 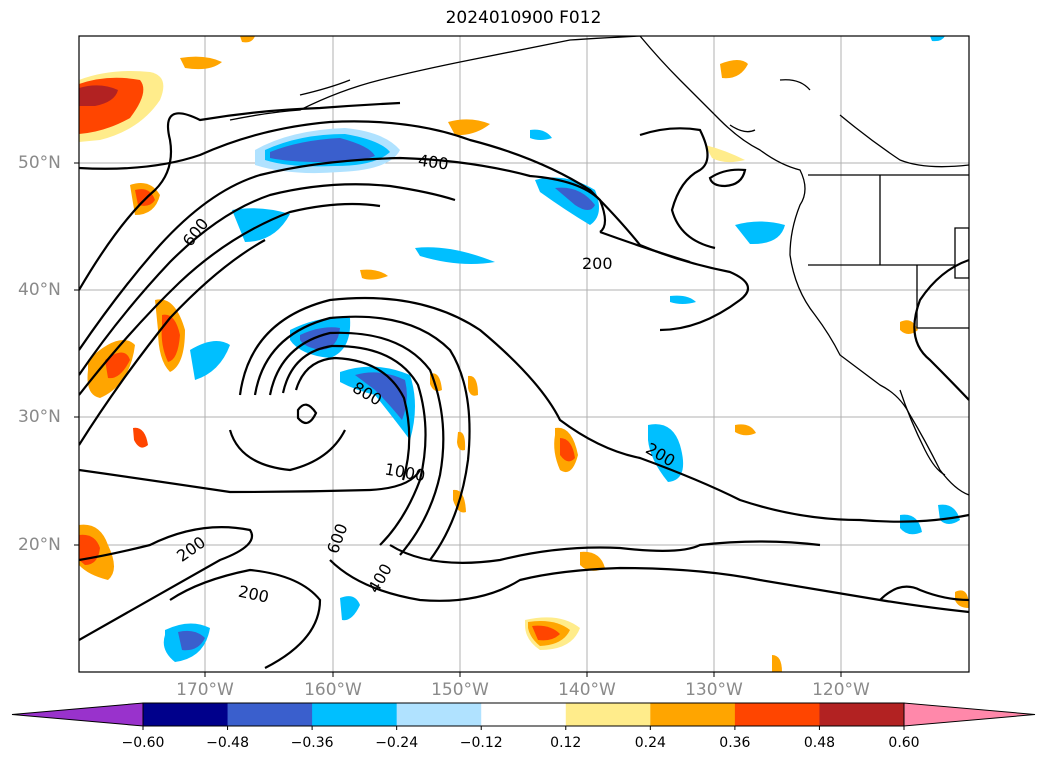 What do you see at coordinates (714, 690) in the screenshot?
I see `lon-label: 130°W` at bounding box center [714, 690].